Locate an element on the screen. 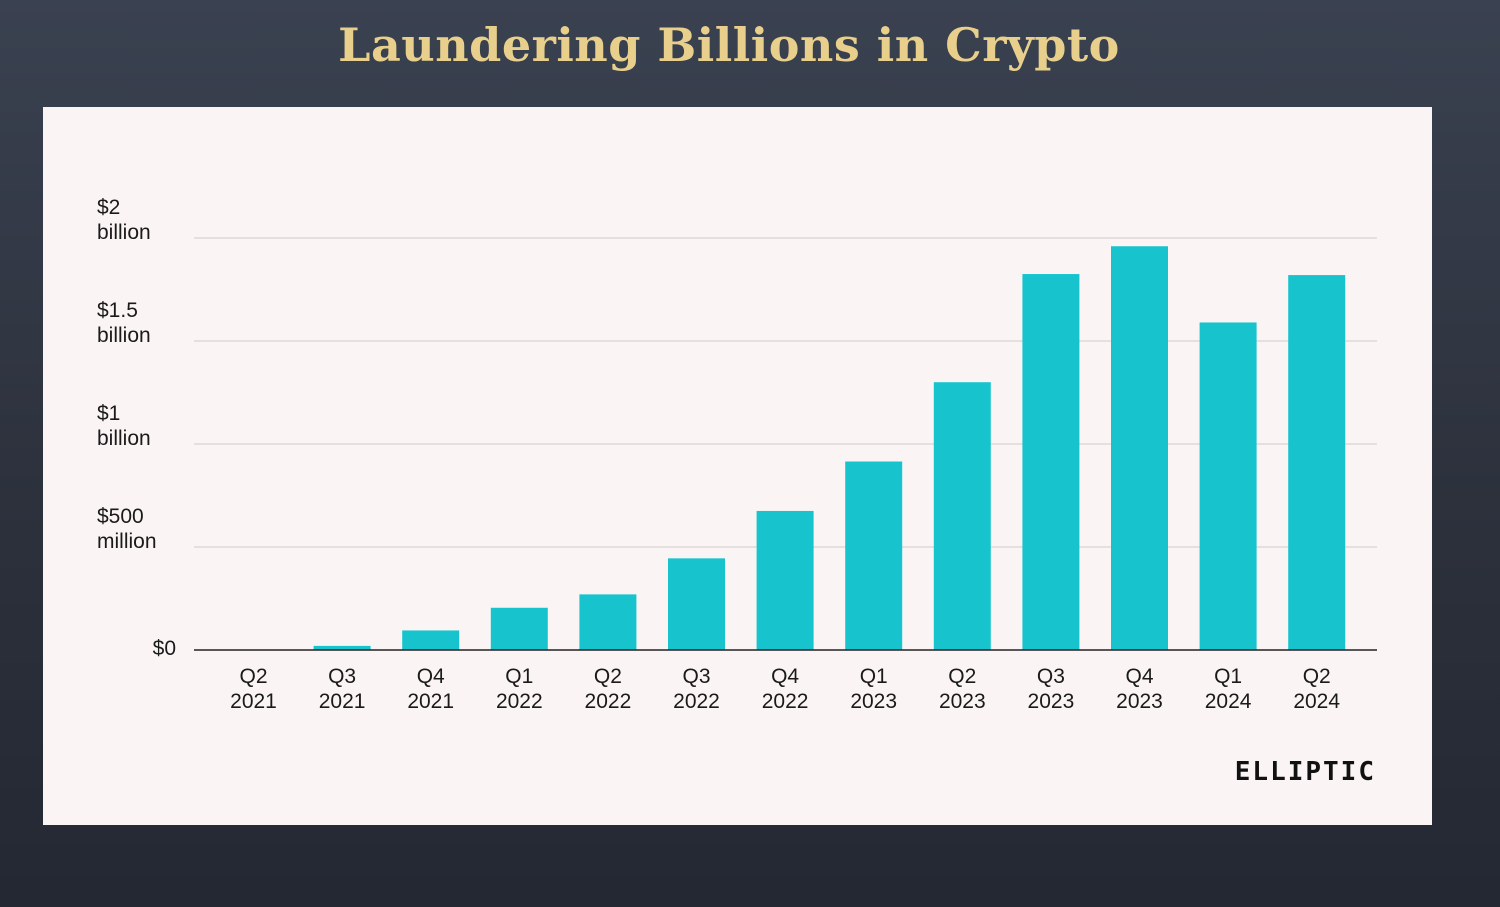 The height and width of the screenshot is (907, 1500). x-tick-label: Q3 2023 is located at coordinates (1051, 689).